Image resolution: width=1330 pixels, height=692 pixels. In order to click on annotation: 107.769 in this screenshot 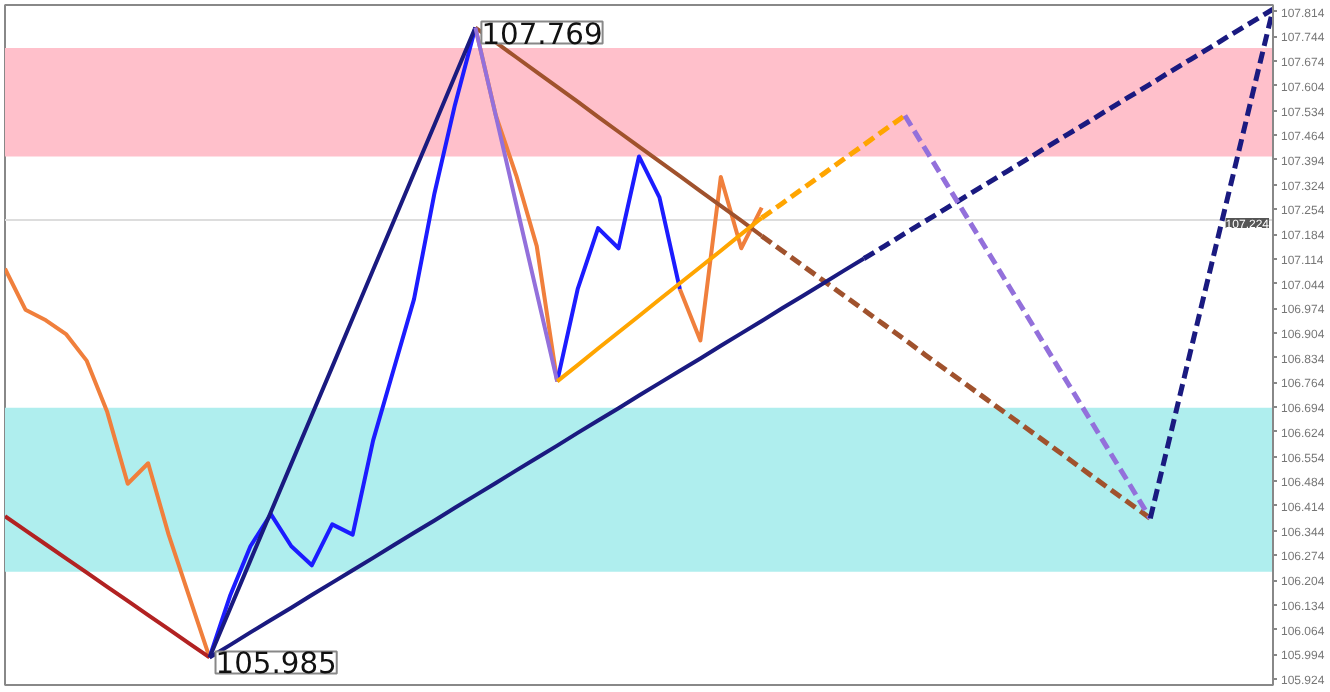, I will do `click(542, 34)`.